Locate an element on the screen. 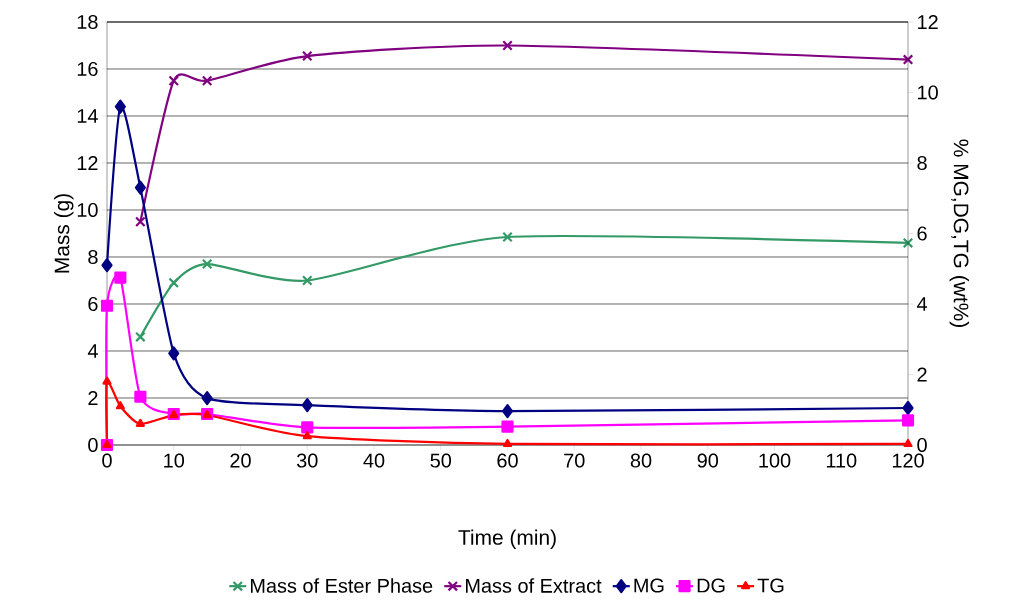 Image resolution: width=1014 pixels, height=605 pixels. x-tick-label: 20 is located at coordinates (240, 460).